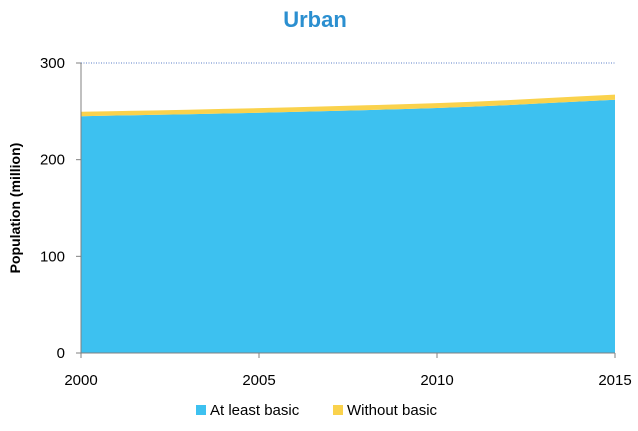  What do you see at coordinates (317, 410) in the screenshot?
I see `legend: At least basic Without basic` at bounding box center [317, 410].